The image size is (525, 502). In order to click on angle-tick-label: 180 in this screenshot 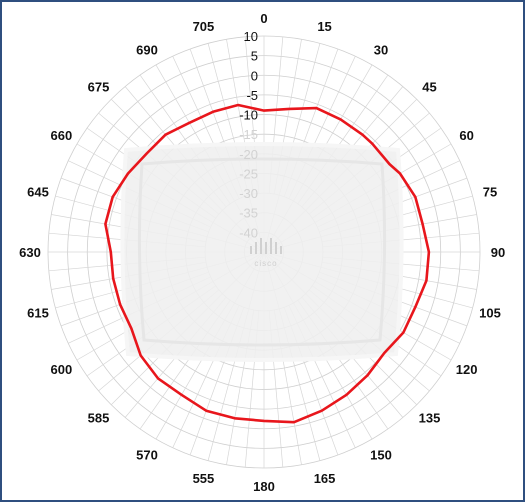, I will do `click(264, 486)`.